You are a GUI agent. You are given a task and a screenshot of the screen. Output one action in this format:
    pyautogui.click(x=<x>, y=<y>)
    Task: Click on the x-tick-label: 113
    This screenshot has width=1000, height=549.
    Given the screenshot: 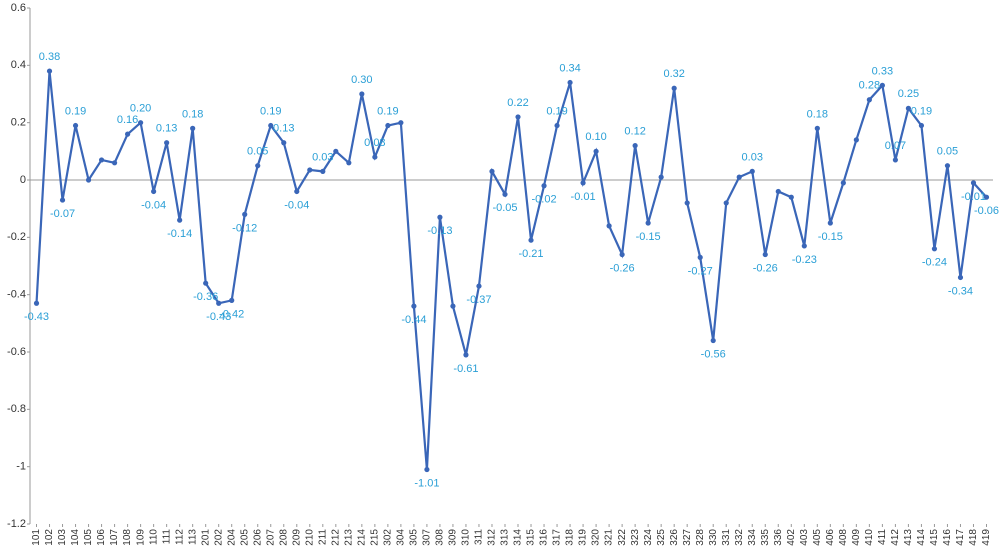 What is the action you would take?
    pyautogui.click(x=192, y=537)
    